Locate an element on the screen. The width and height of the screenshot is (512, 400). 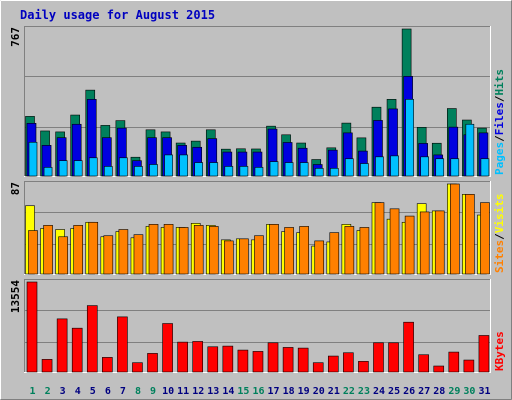
legend-hits-files-pages: Pages/Files/Hits is located at coordinates (499, 122).